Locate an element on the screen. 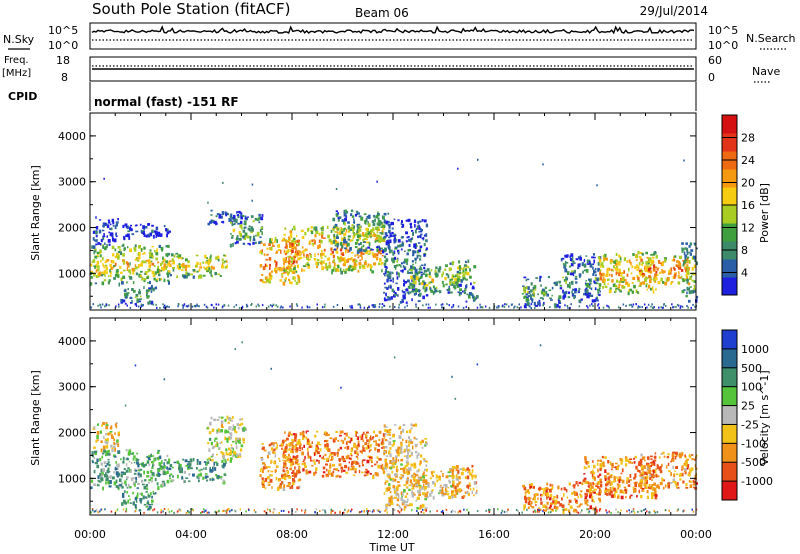 The image size is (800, 554). nsky-scale-hi: 10^5 is located at coordinates (63, 30).